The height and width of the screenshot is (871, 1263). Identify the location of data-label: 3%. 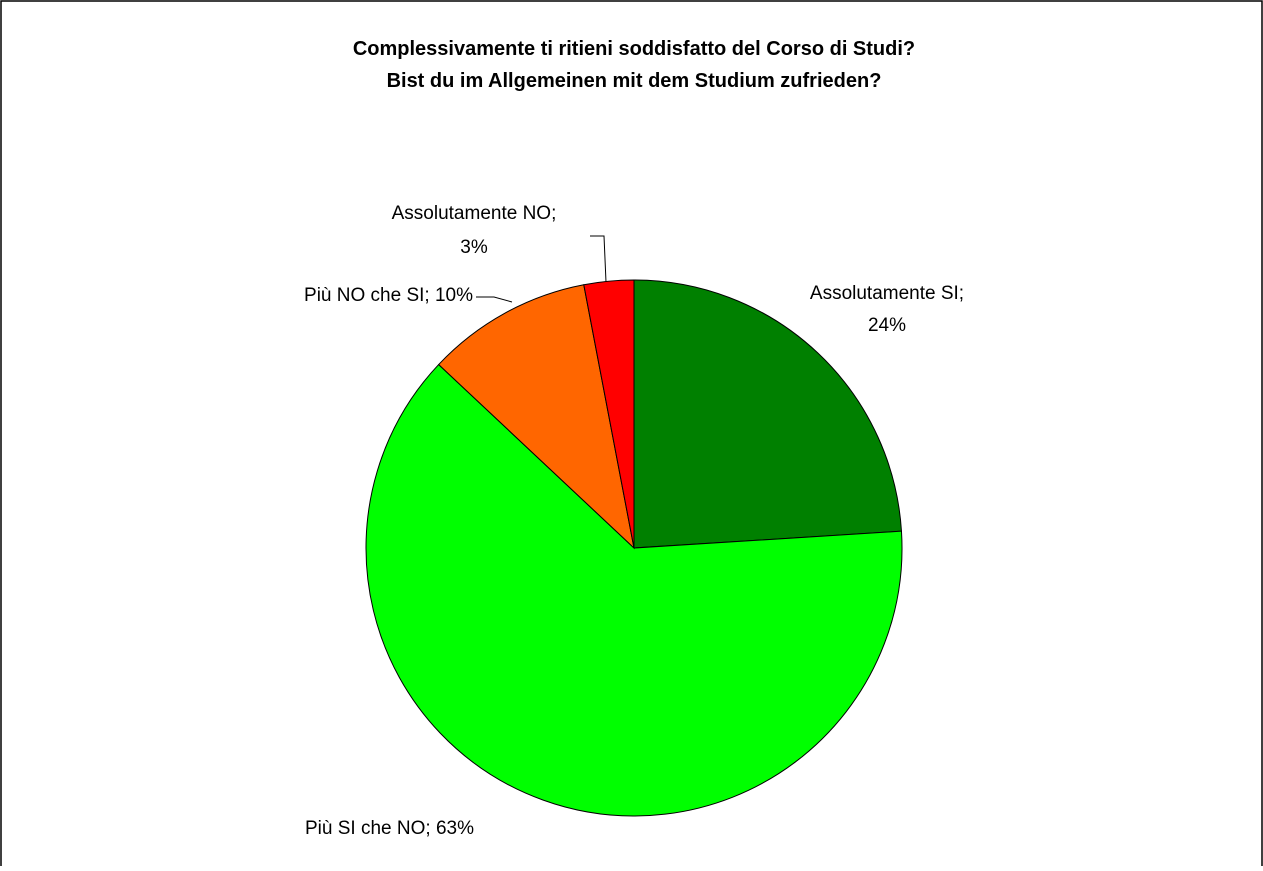
(474, 247).